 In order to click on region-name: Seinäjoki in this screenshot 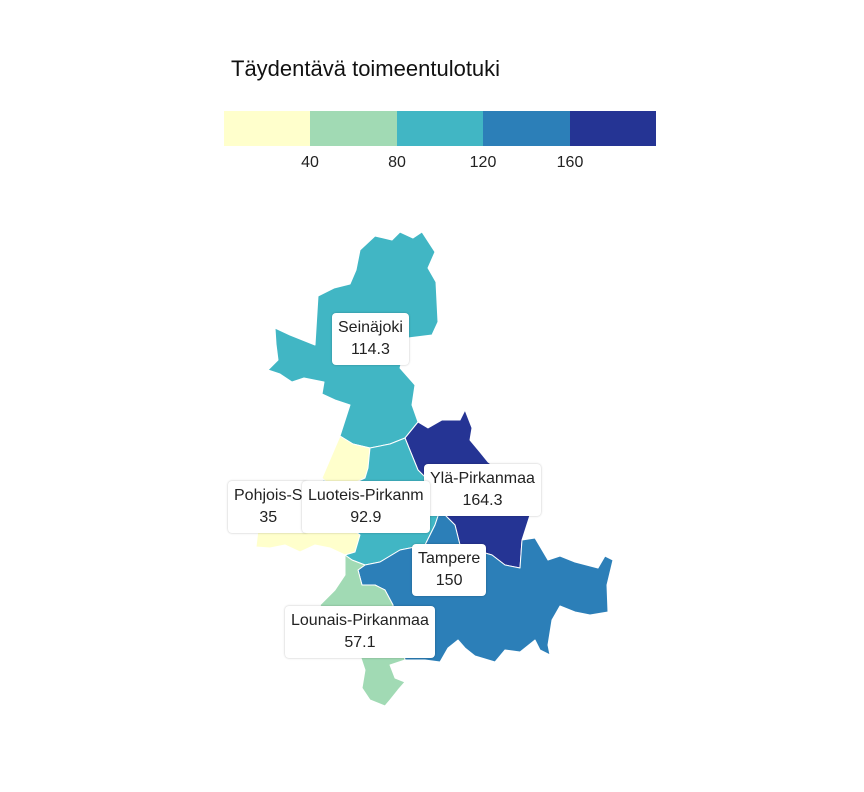, I will do `click(370, 327)`.